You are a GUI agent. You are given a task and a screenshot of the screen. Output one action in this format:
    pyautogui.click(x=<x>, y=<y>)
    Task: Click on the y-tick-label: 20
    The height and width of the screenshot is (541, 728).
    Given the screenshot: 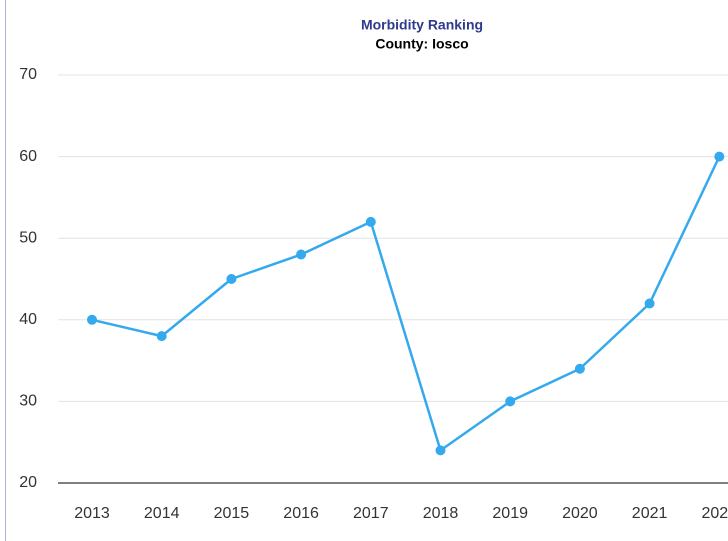 What is the action you would take?
    pyautogui.click(x=28, y=482)
    